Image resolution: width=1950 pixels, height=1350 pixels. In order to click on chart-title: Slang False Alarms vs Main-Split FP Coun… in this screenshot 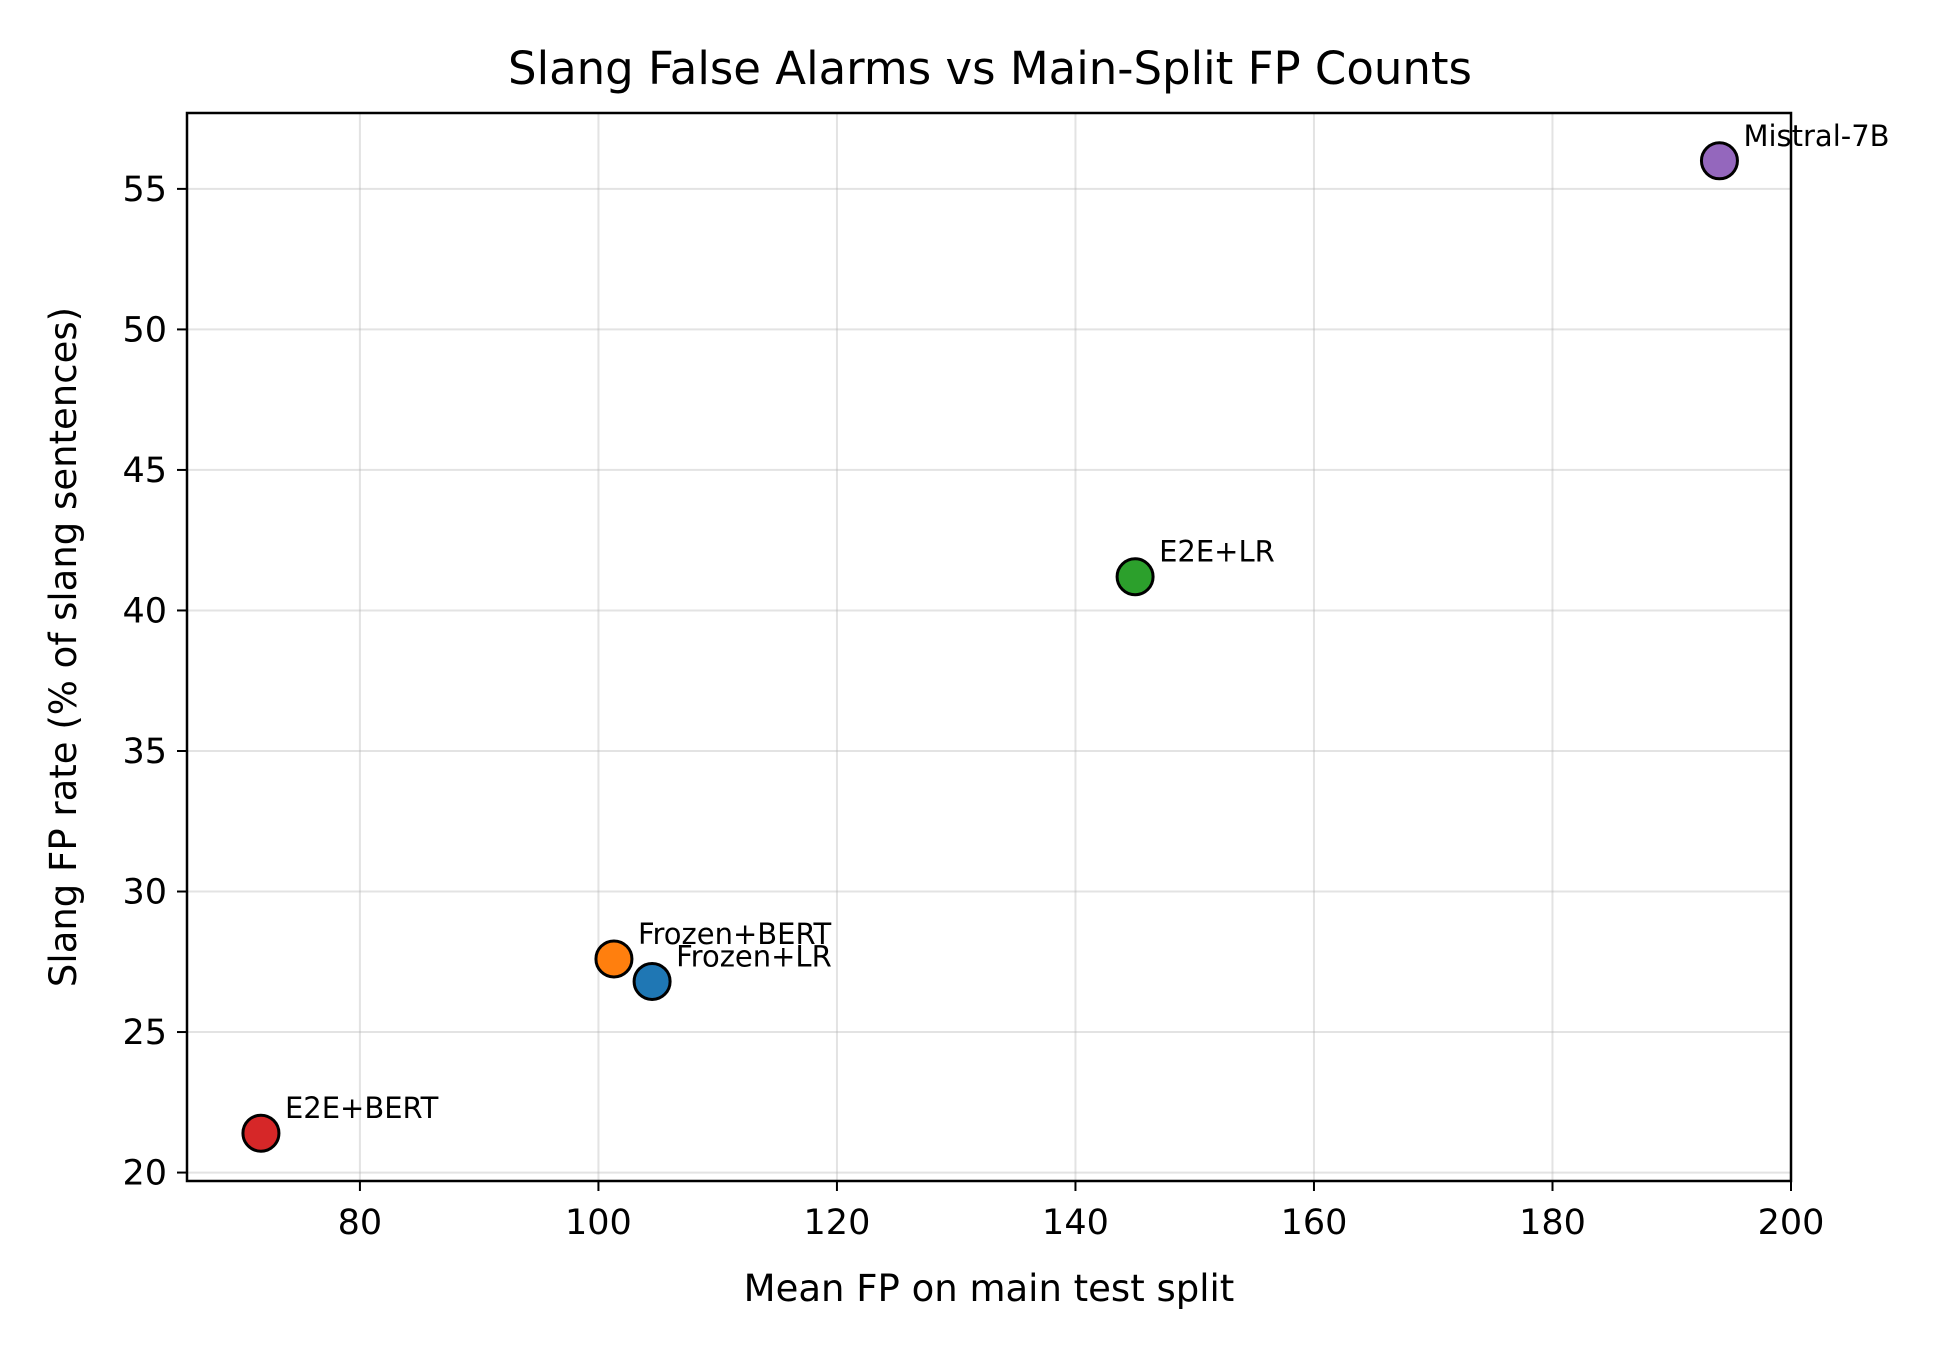, I will do `click(990, 68)`.